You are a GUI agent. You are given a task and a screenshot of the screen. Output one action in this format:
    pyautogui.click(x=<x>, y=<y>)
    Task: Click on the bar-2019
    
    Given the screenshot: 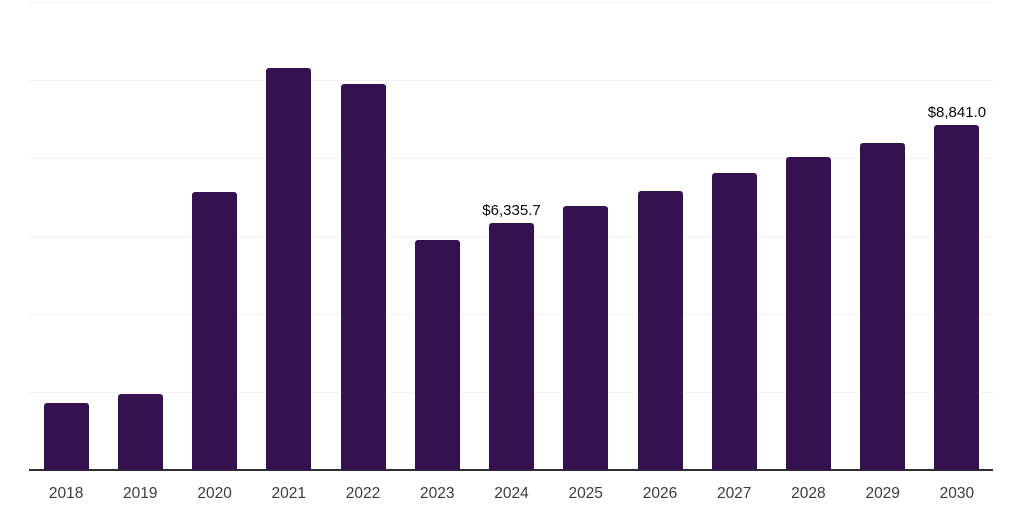 What is the action you would take?
    pyautogui.click(x=140, y=432)
    